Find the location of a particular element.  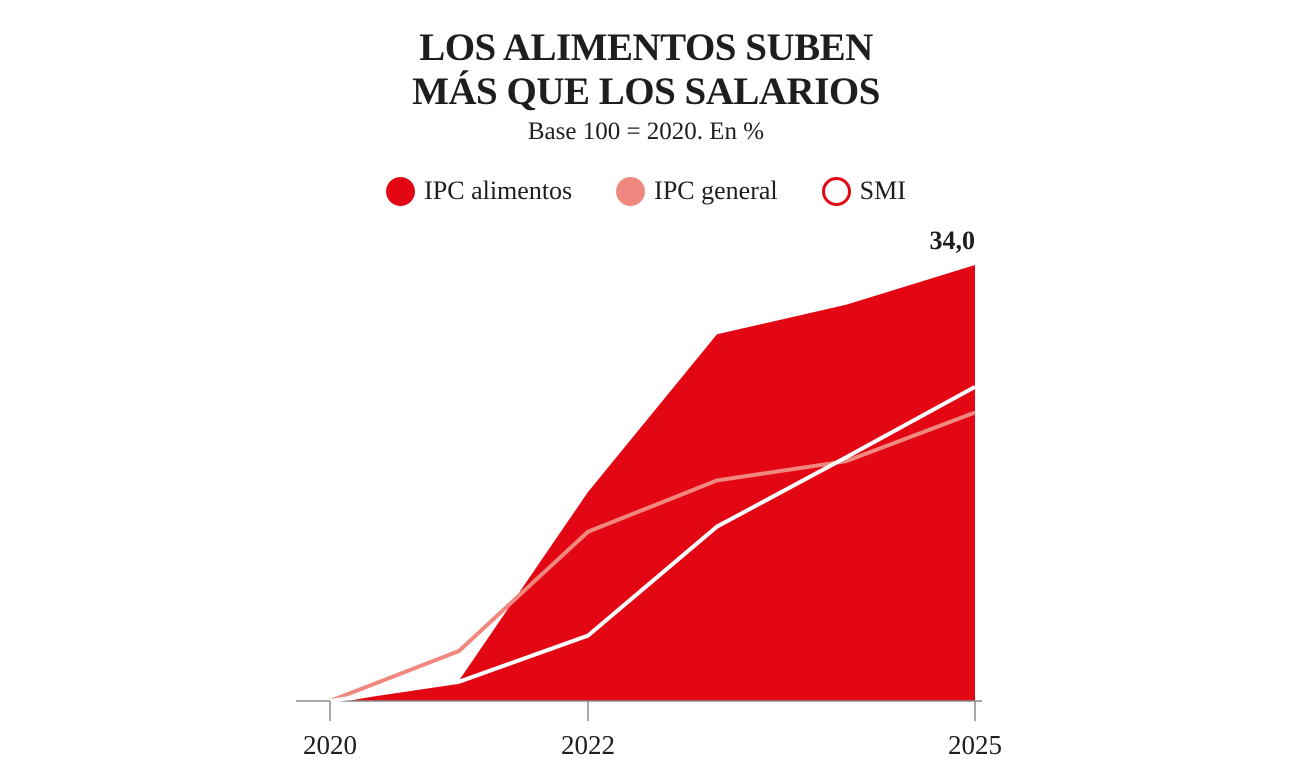

legend-label-ipc-general: IPC general is located at coordinates (716, 190).